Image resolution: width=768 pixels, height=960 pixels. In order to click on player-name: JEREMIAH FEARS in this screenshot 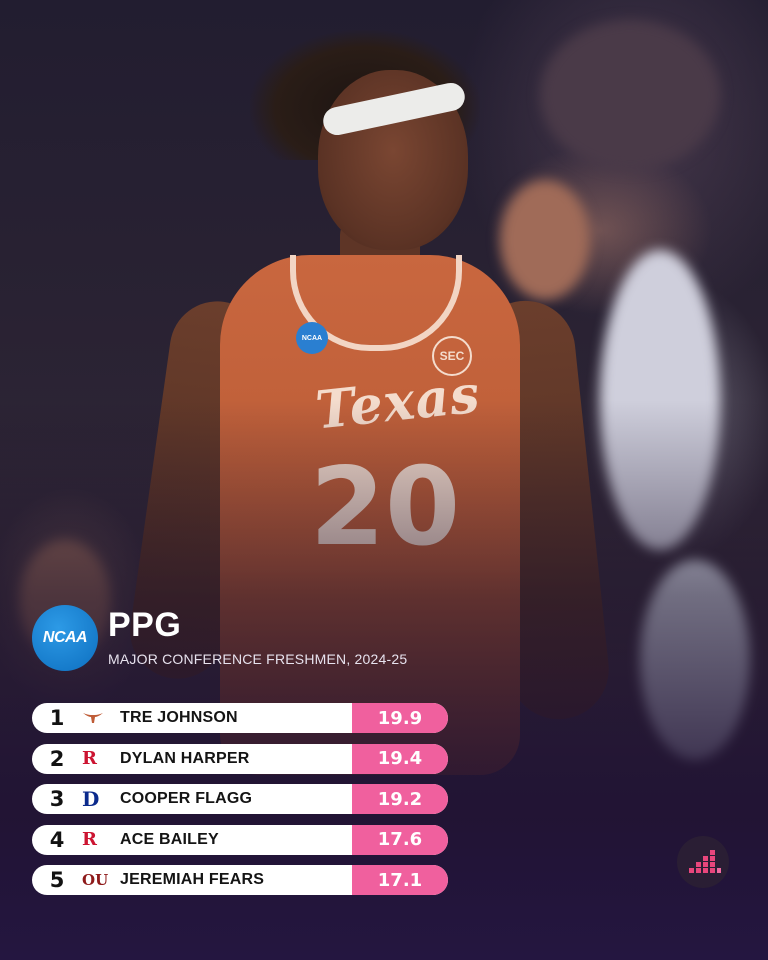, I will do `click(192, 879)`.